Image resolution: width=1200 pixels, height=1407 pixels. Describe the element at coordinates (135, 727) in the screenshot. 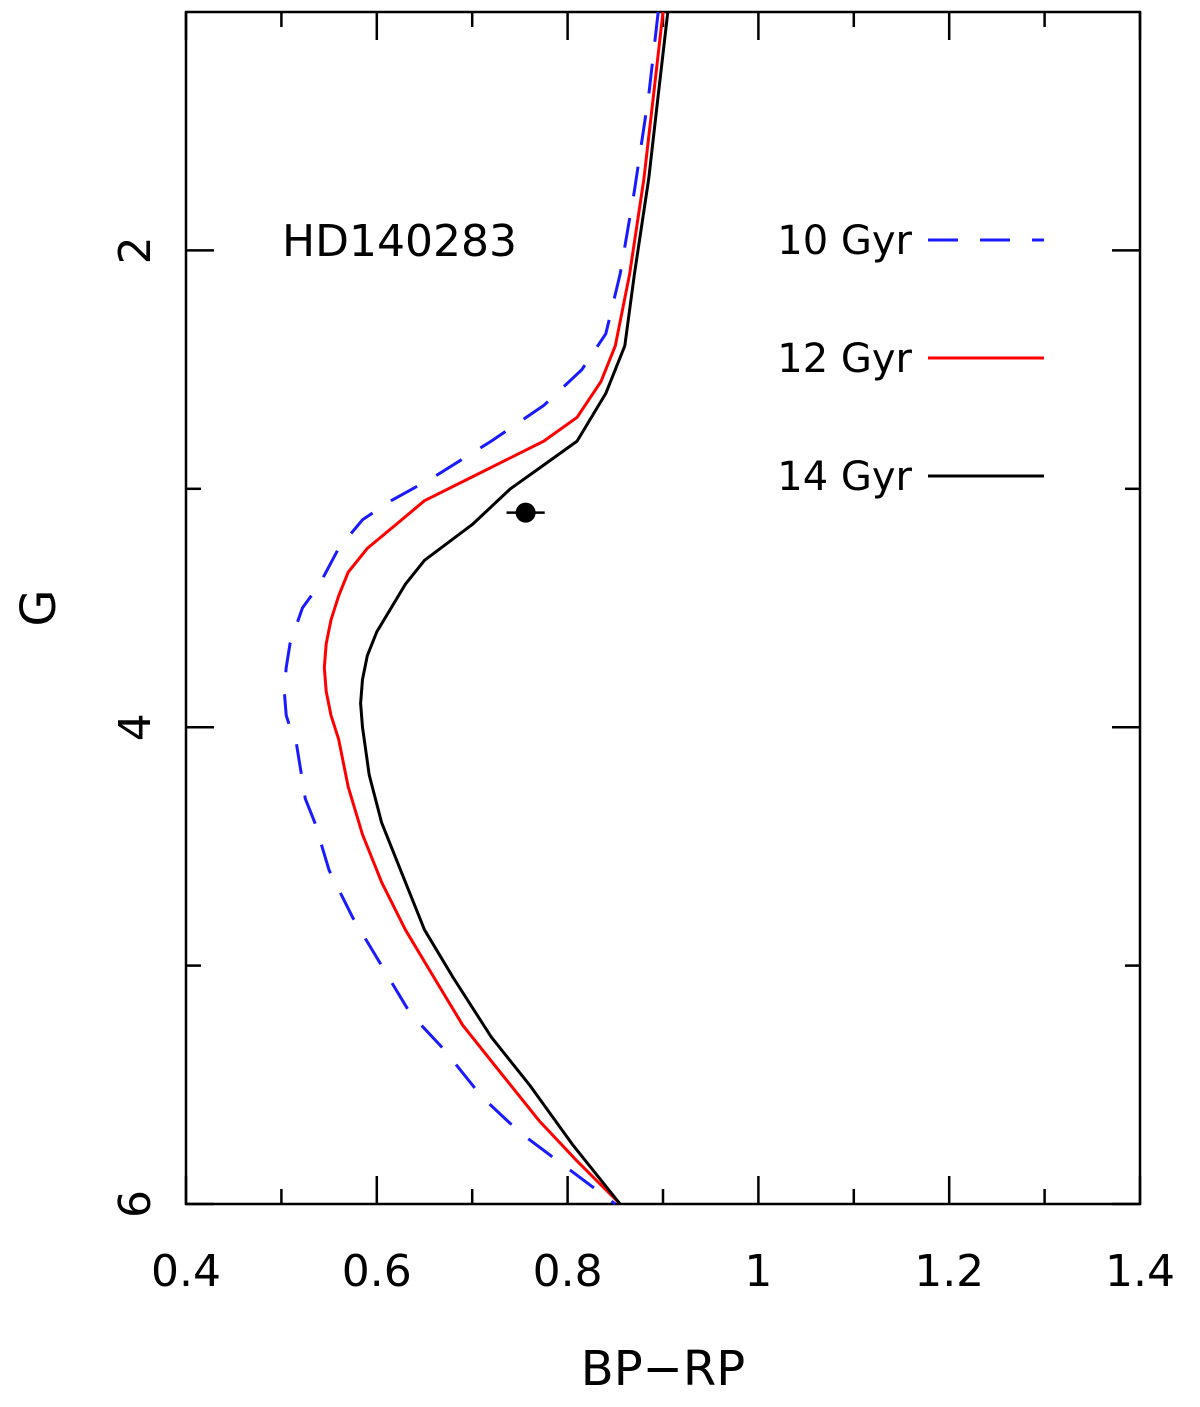

I see `y-tick-label: 4` at that location.